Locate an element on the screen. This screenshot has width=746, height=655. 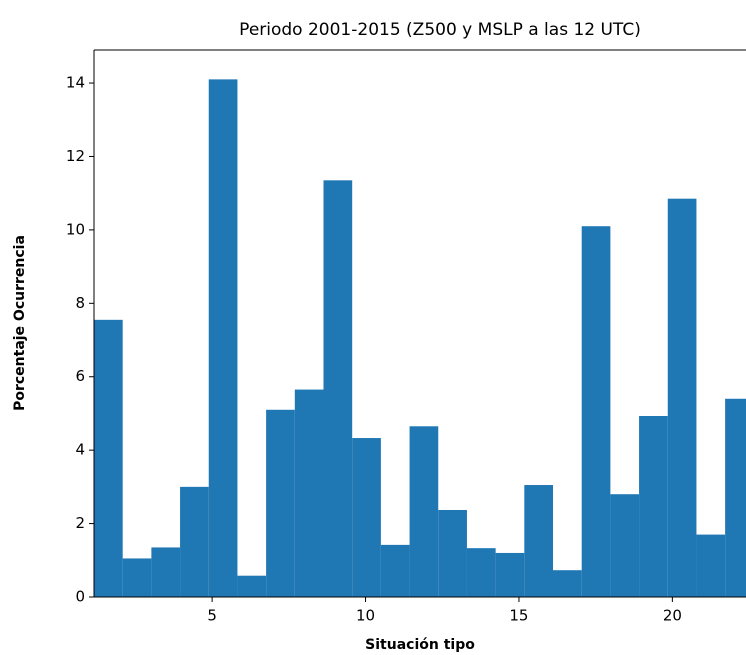
y-tick-label: 12 is located at coordinates (75, 156).